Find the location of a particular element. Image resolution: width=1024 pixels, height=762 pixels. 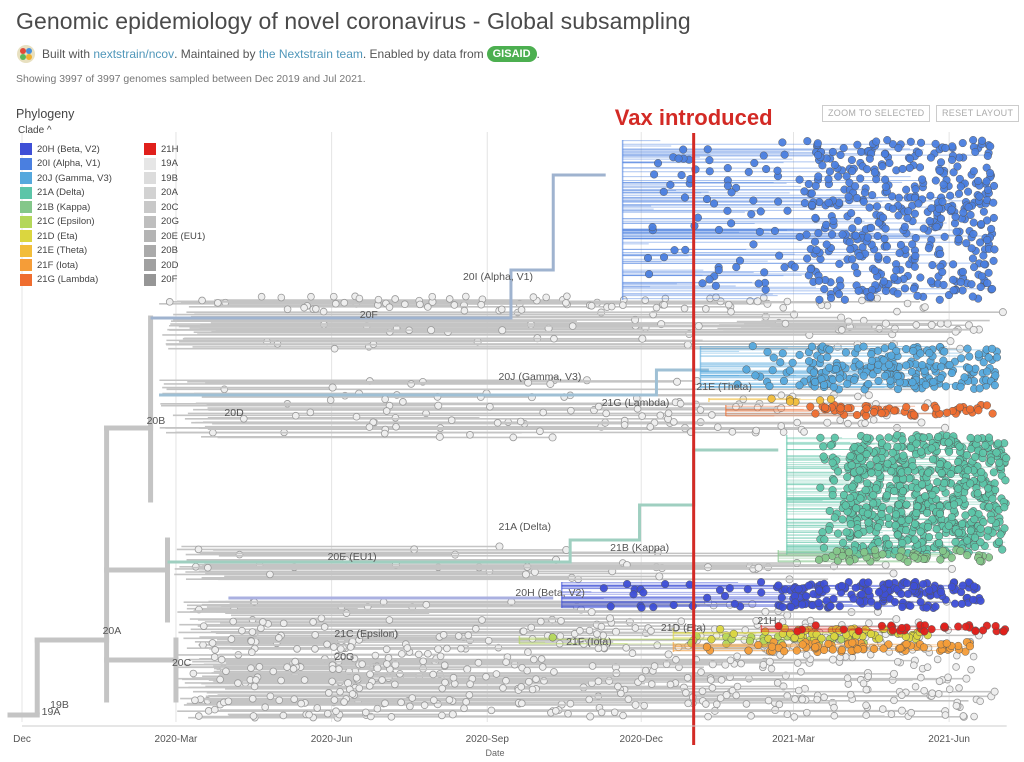

legend-label: 21E (Theta) is located at coordinates (62, 251).